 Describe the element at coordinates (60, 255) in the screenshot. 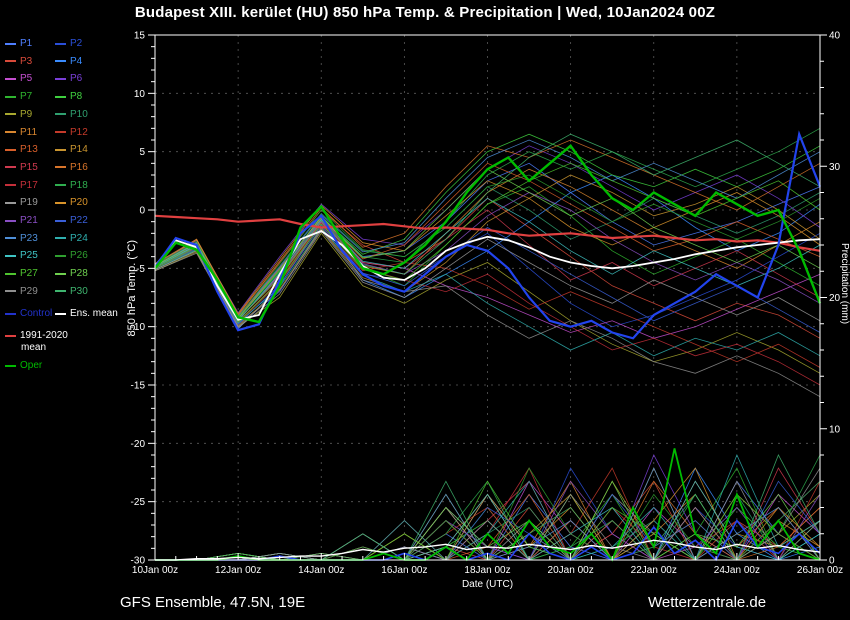

I see `legend-item-p26-swatch` at that location.